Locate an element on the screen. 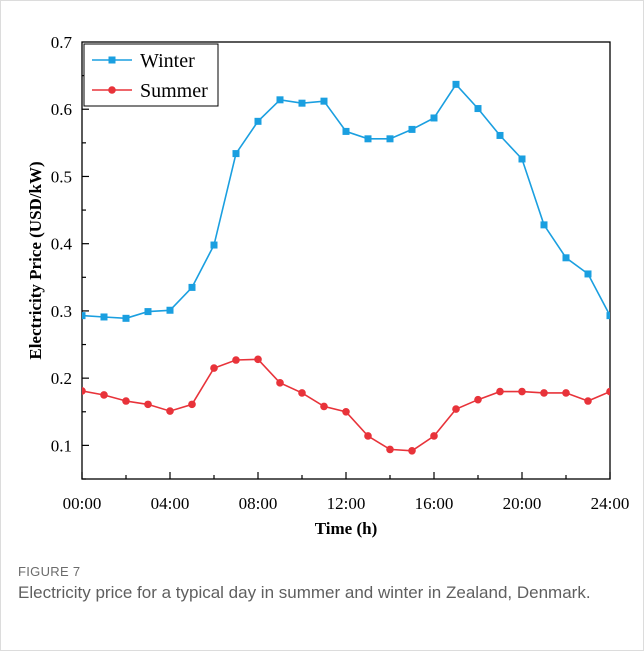  y-tick-label: 0.3 is located at coordinates (61, 311).